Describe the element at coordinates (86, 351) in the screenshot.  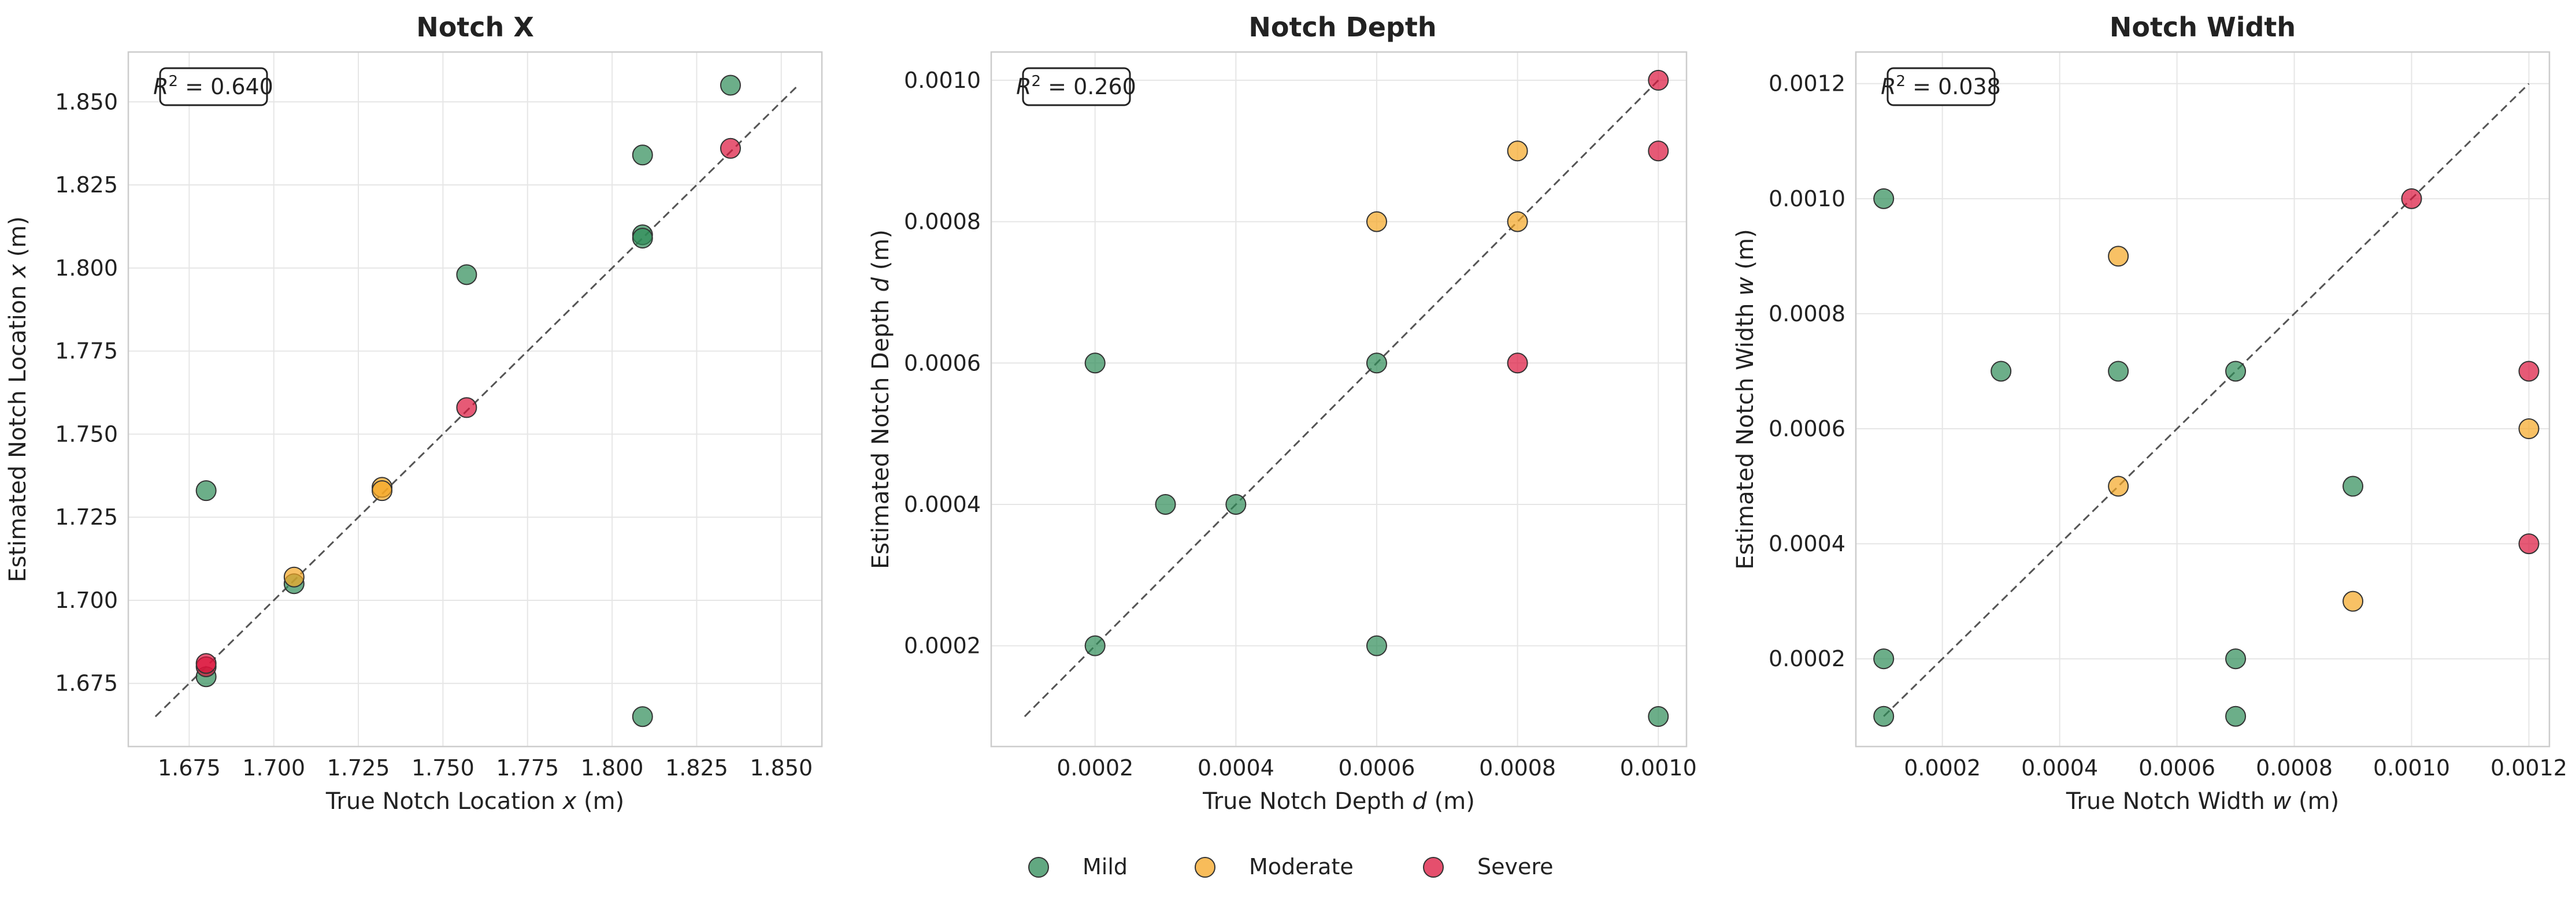
I see `y-tick-label: 1.775` at that location.